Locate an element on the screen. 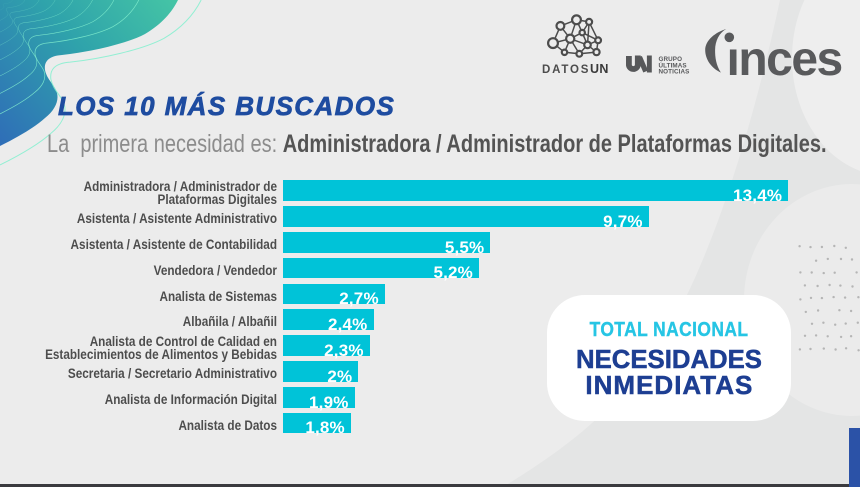 The height and width of the screenshot is (487, 860). svg-text: ınces is located at coordinates (784, 56).